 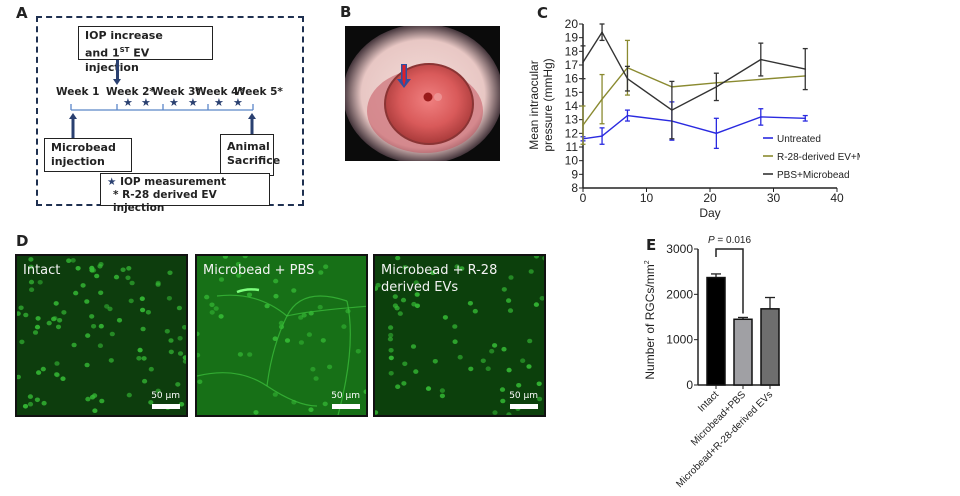 I want to click on y-tick-label: 19, so click(x=572, y=38).